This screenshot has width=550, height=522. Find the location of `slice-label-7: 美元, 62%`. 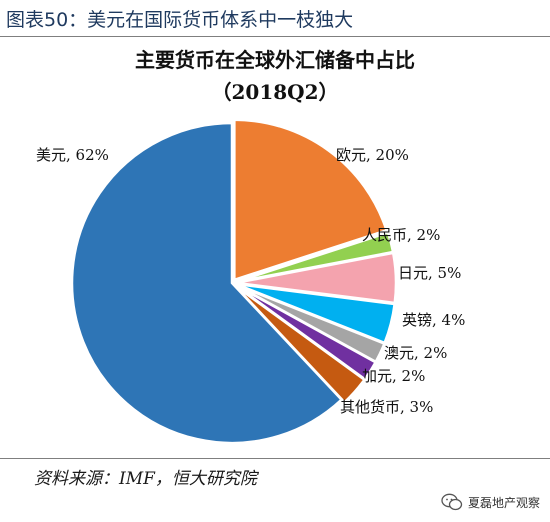

slice-label-7: 美元, 62% is located at coordinates (72, 155).